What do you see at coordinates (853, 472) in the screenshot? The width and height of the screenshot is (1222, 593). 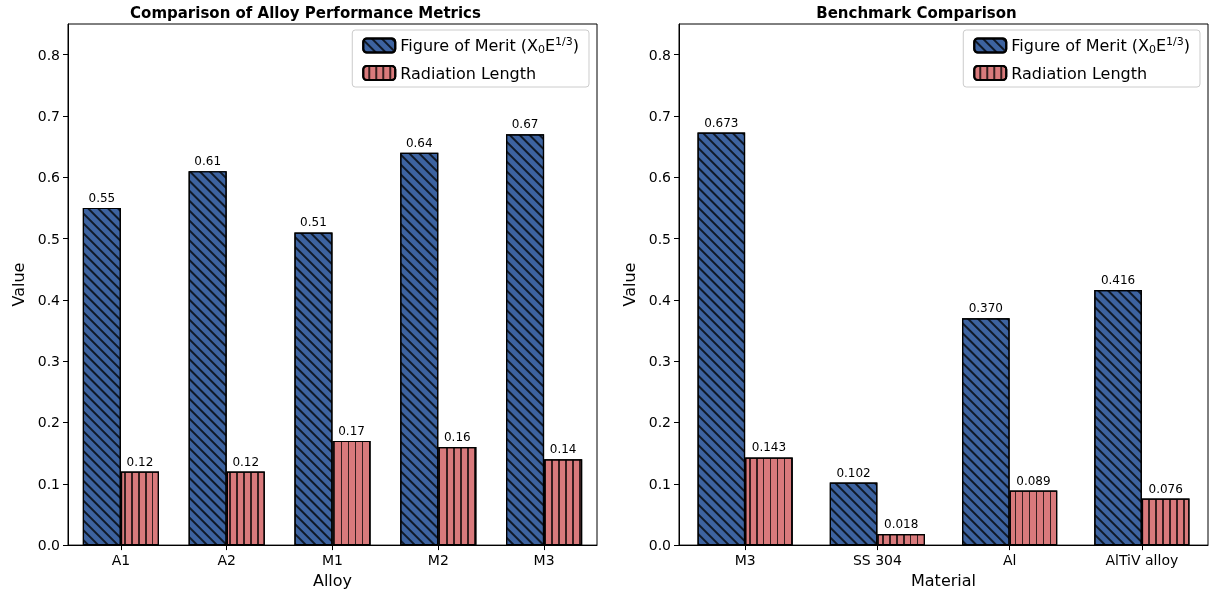 I see `data-label: 0.102` at bounding box center [853, 472].